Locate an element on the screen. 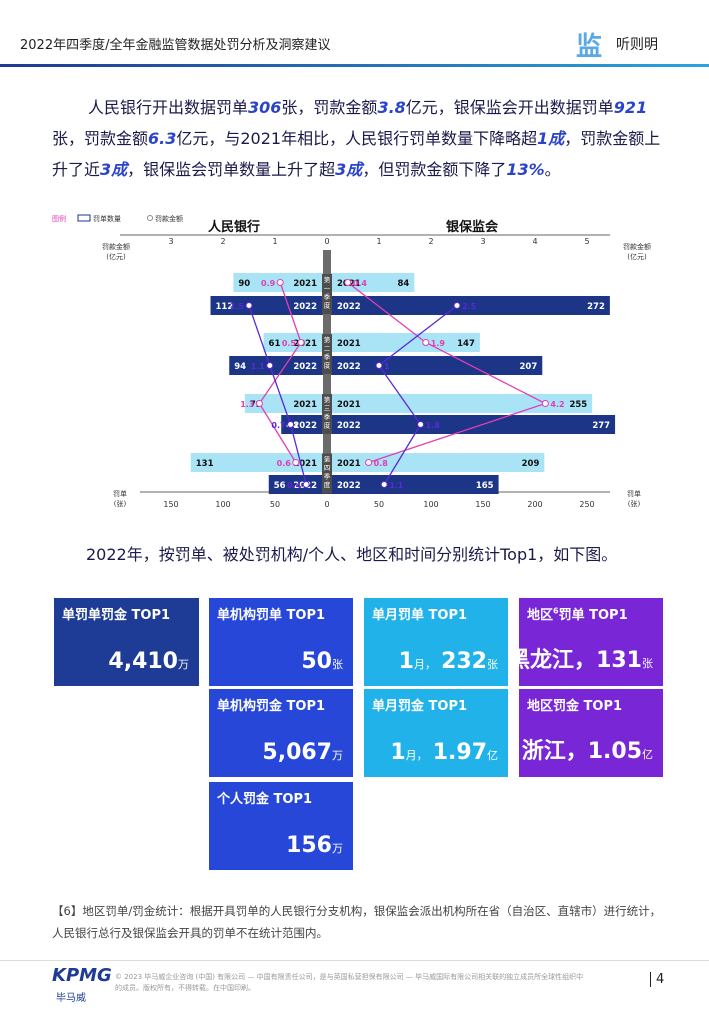 The height and width of the screenshot is (1024, 709). amount-point-label: 1 is located at coordinates (387, 366).